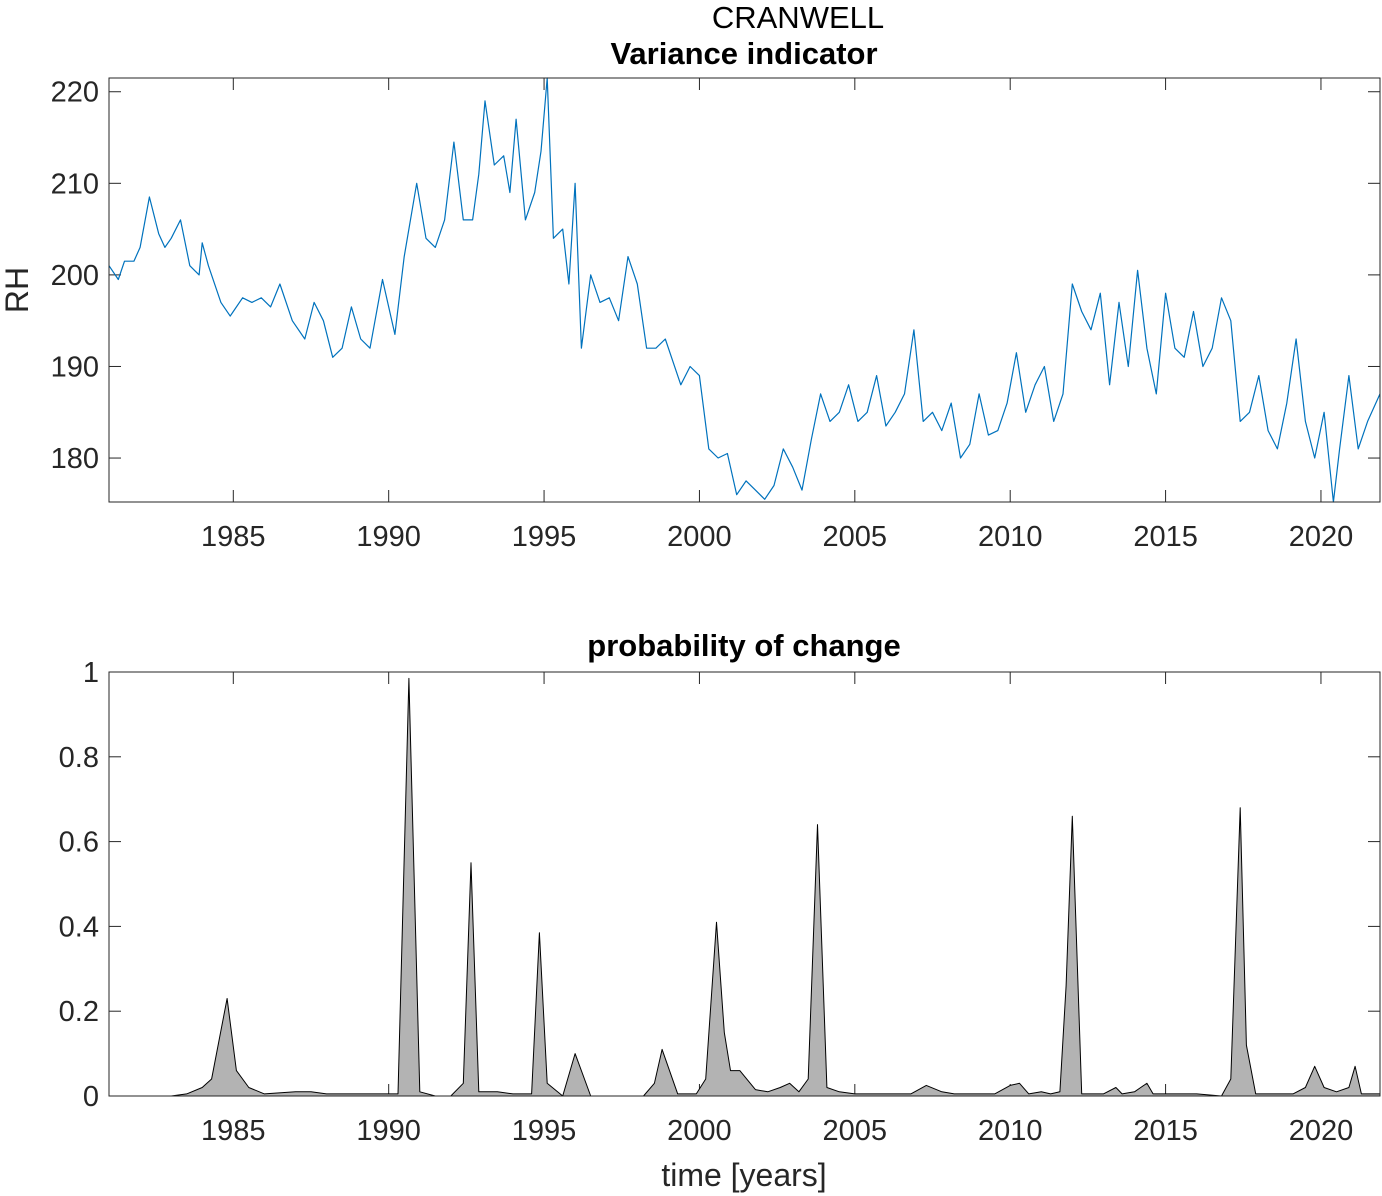 The height and width of the screenshot is (1196, 1382). What do you see at coordinates (1165, 537) in the screenshot?
I see `variance-x-tick-label: 2015` at bounding box center [1165, 537].